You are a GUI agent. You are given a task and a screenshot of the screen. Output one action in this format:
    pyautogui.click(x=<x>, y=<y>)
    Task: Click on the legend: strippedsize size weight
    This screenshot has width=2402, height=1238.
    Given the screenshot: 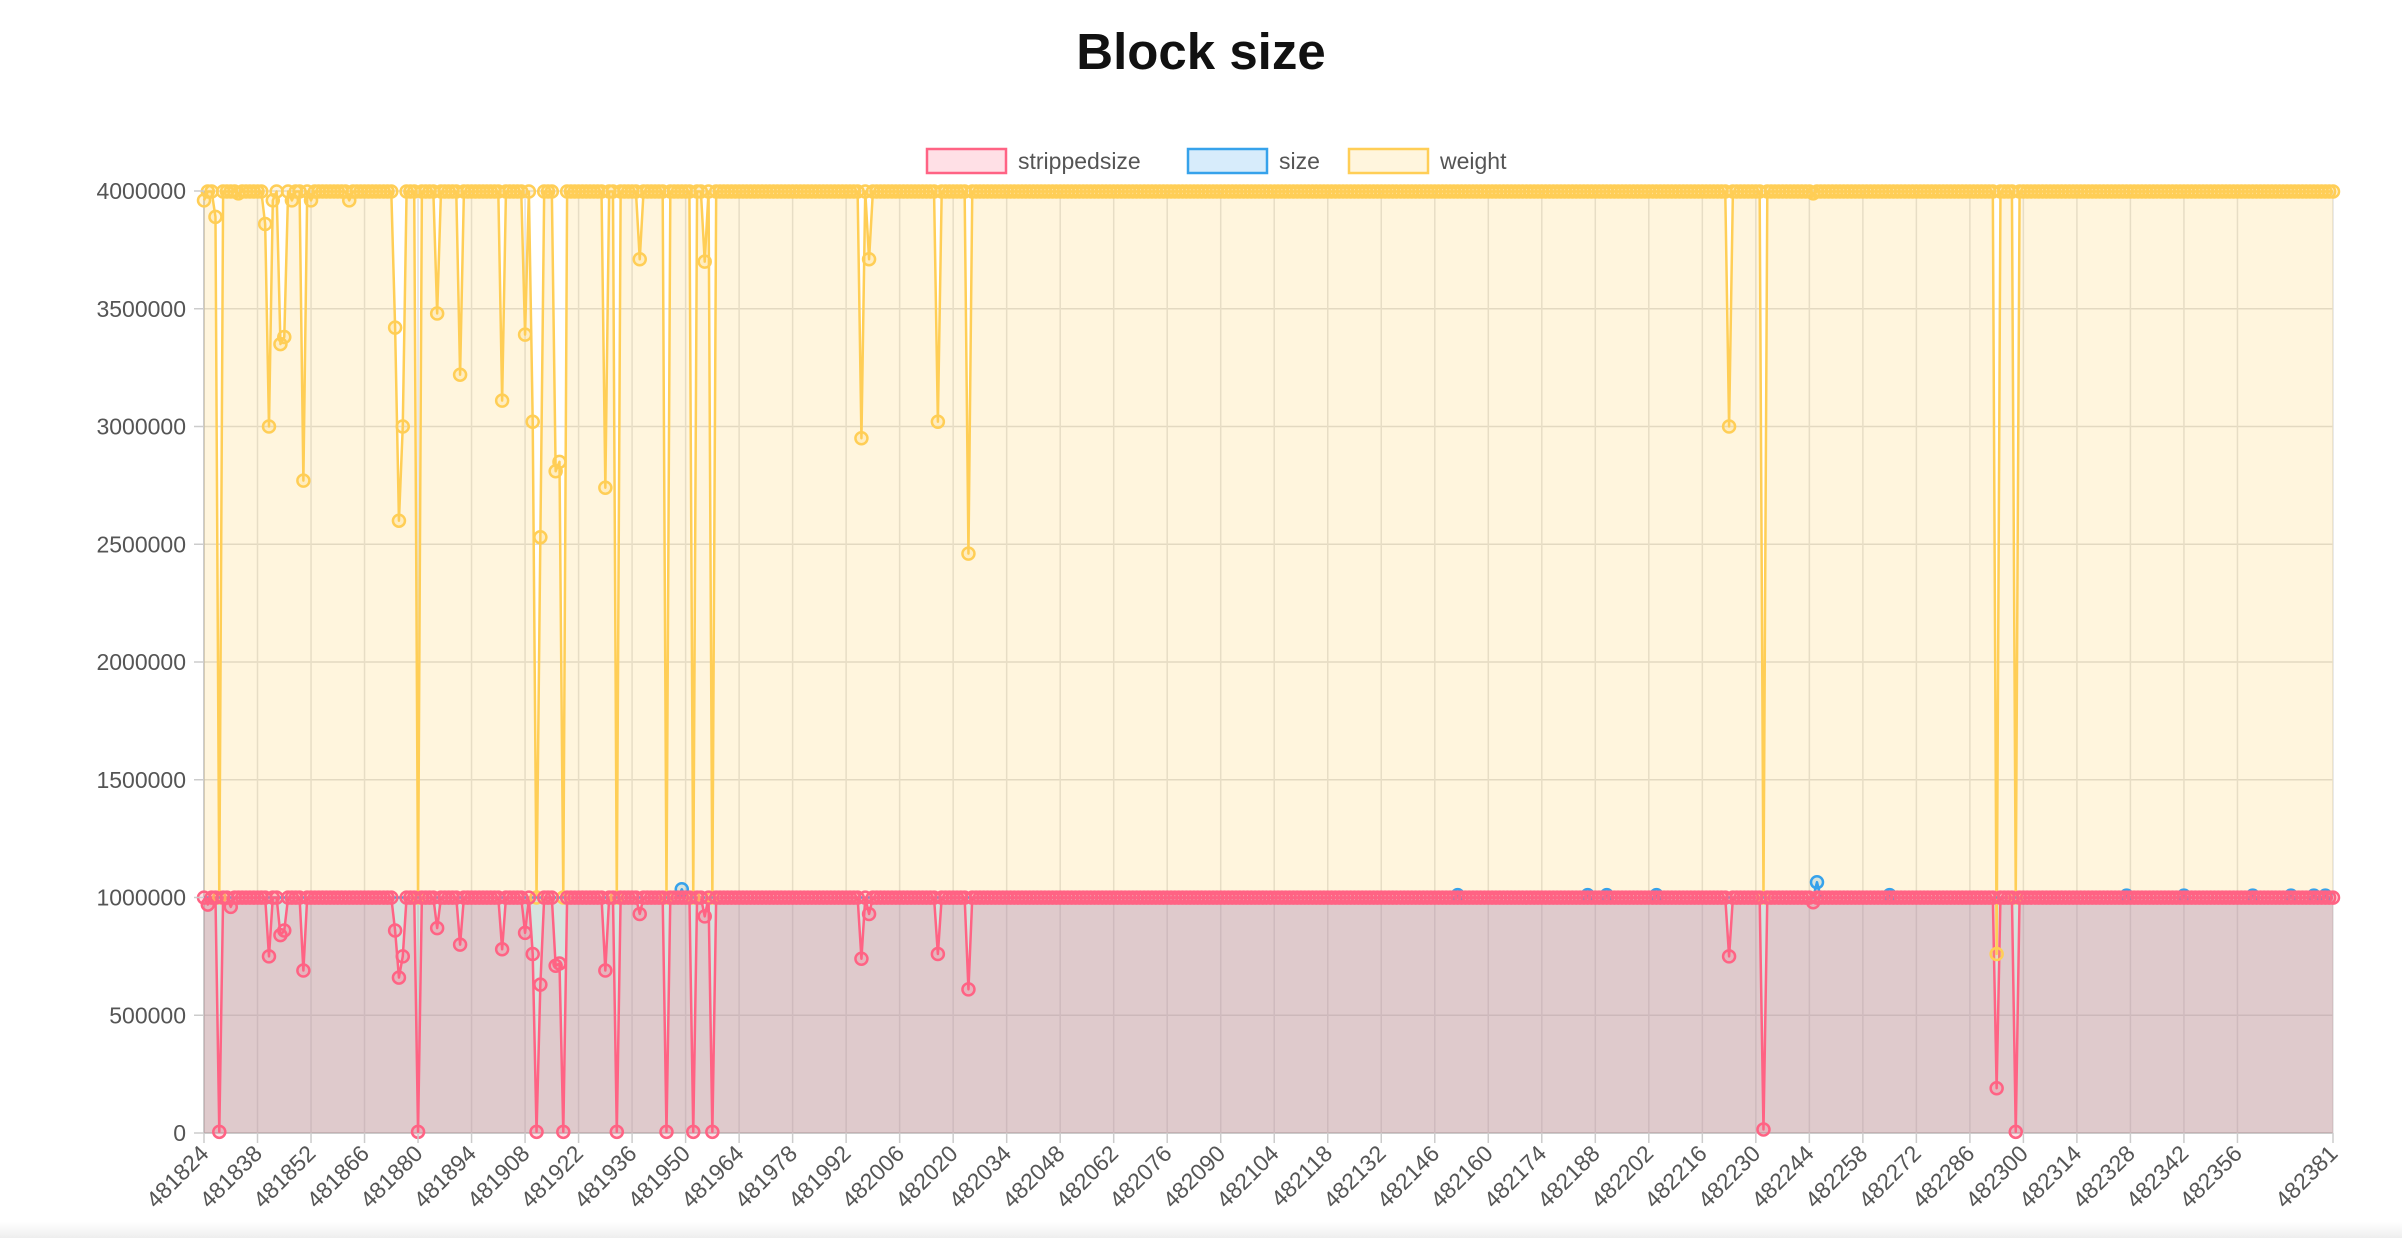 What is the action you would take?
    pyautogui.click(x=1216, y=161)
    